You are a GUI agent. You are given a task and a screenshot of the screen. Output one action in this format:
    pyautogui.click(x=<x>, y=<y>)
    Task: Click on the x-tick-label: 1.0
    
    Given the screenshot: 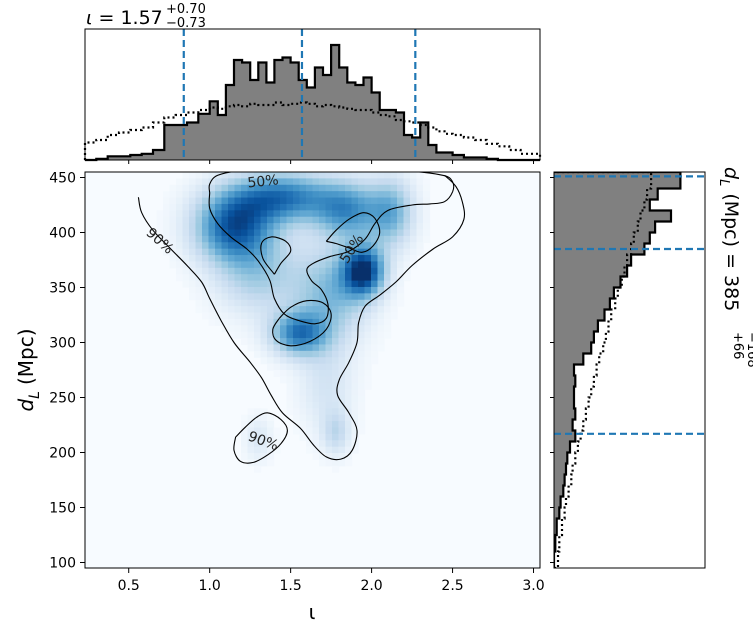 What is the action you would take?
    pyautogui.click(x=210, y=586)
    